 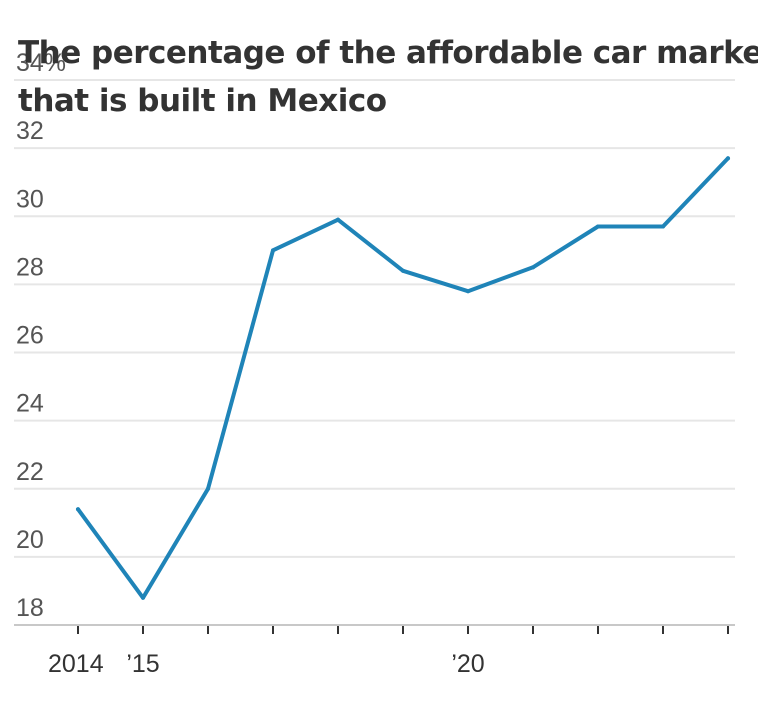 What do you see at coordinates (467, 664) in the screenshot?
I see `x-tick-label: ’20` at bounding box center [467, 664].